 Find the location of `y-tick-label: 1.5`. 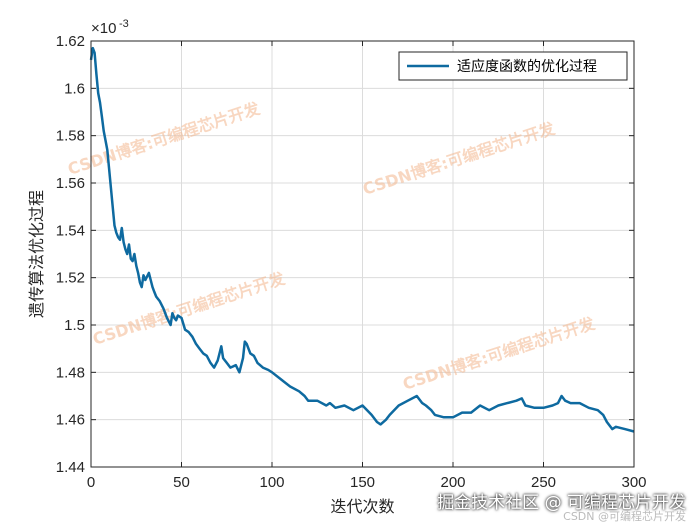

y-tick-label: 1.5 is located at coordinates (74, 325).